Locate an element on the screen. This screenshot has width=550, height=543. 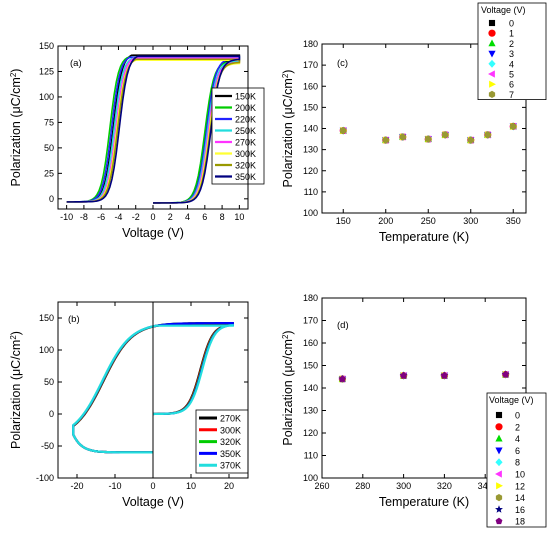
legend-label: 10 is located at coordinates (520, 475).